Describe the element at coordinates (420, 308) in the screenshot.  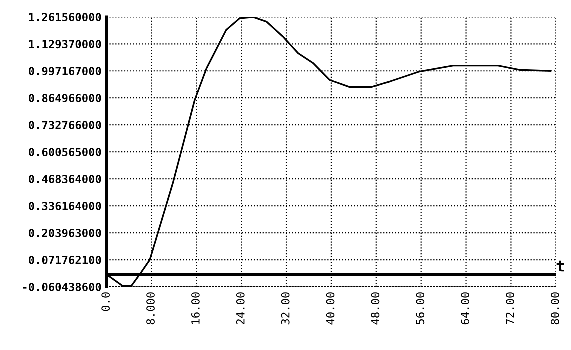
I see `x-tick-label: 56.00` at that location.